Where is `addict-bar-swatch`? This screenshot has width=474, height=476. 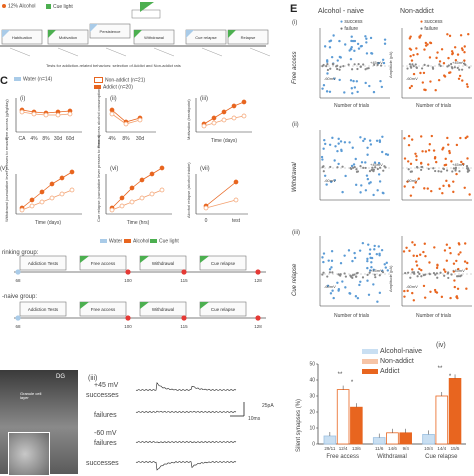
addict-bar-swatch is located at coordinates (370, 371).